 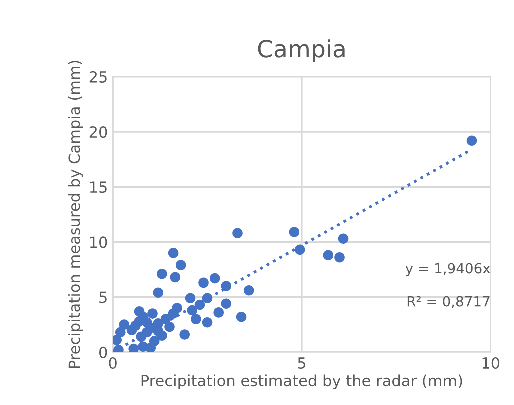 What do you see at coordinates (76, 214) in the screenshot?
I see `y-axis-title: Precipitation measured by Campia (mm)` at bounding box center [76, 214].